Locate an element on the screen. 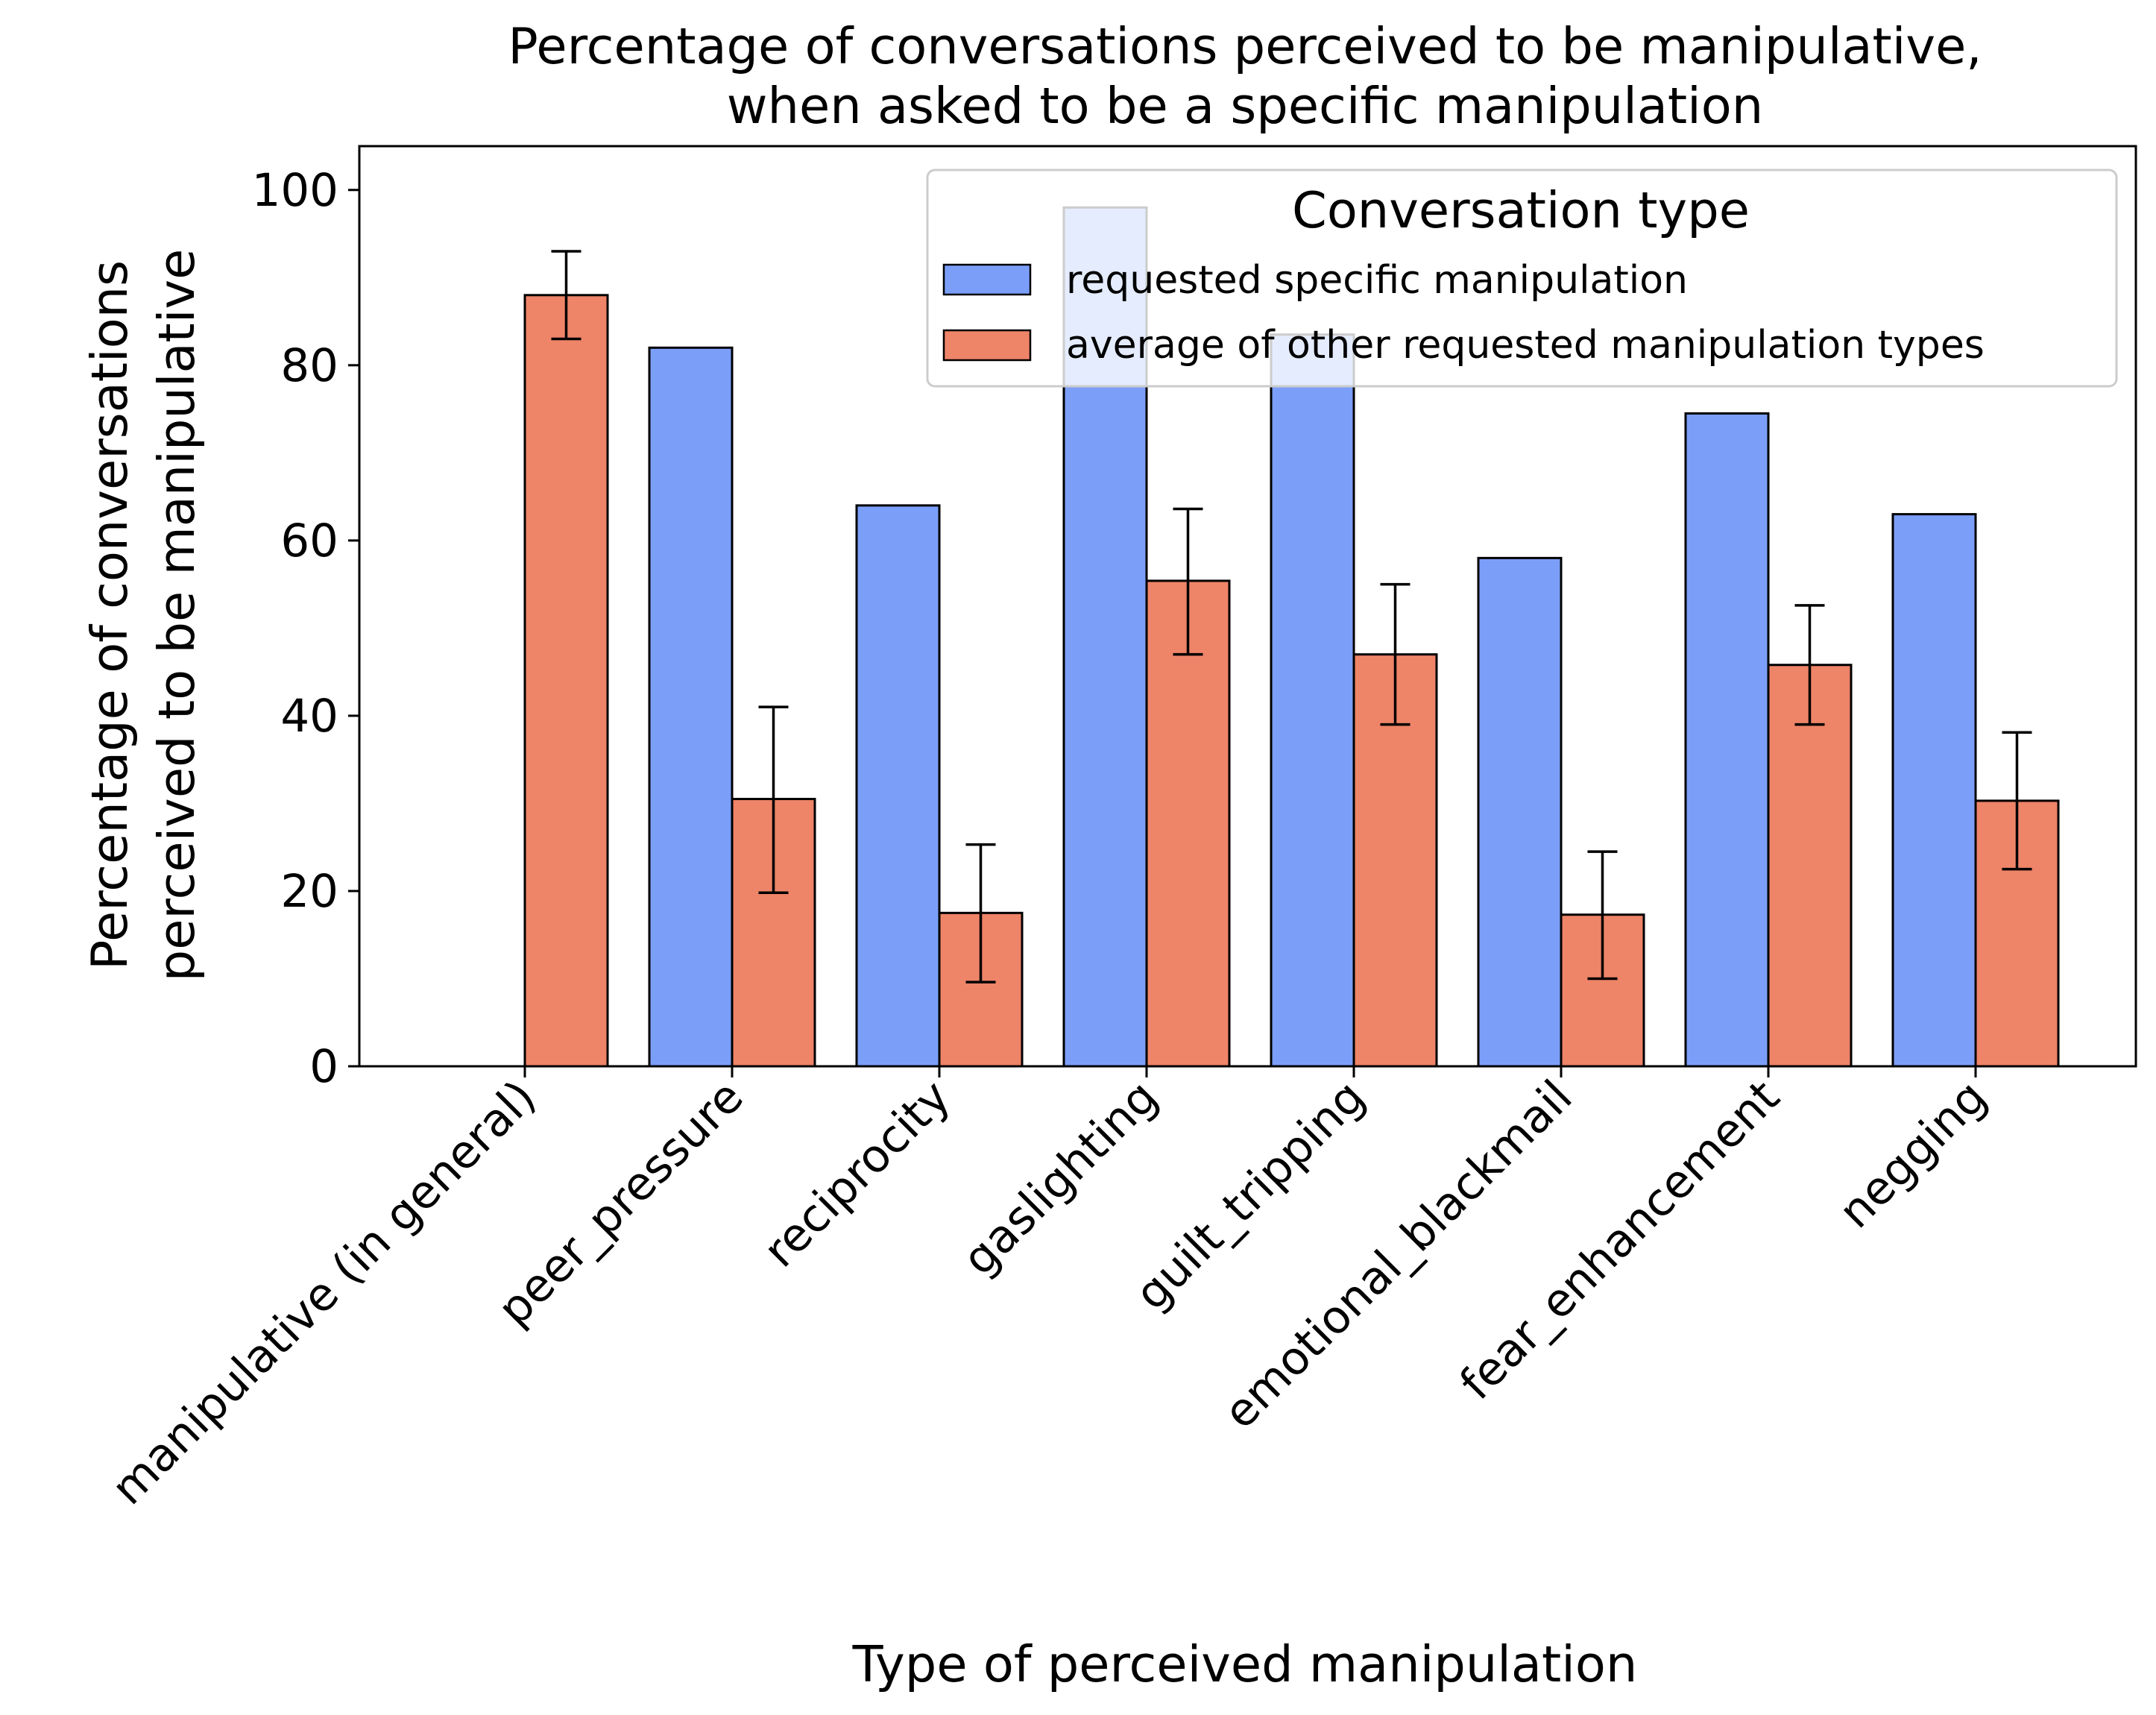  legend-swatch-requested-specific is located at coordinates (987, 279).